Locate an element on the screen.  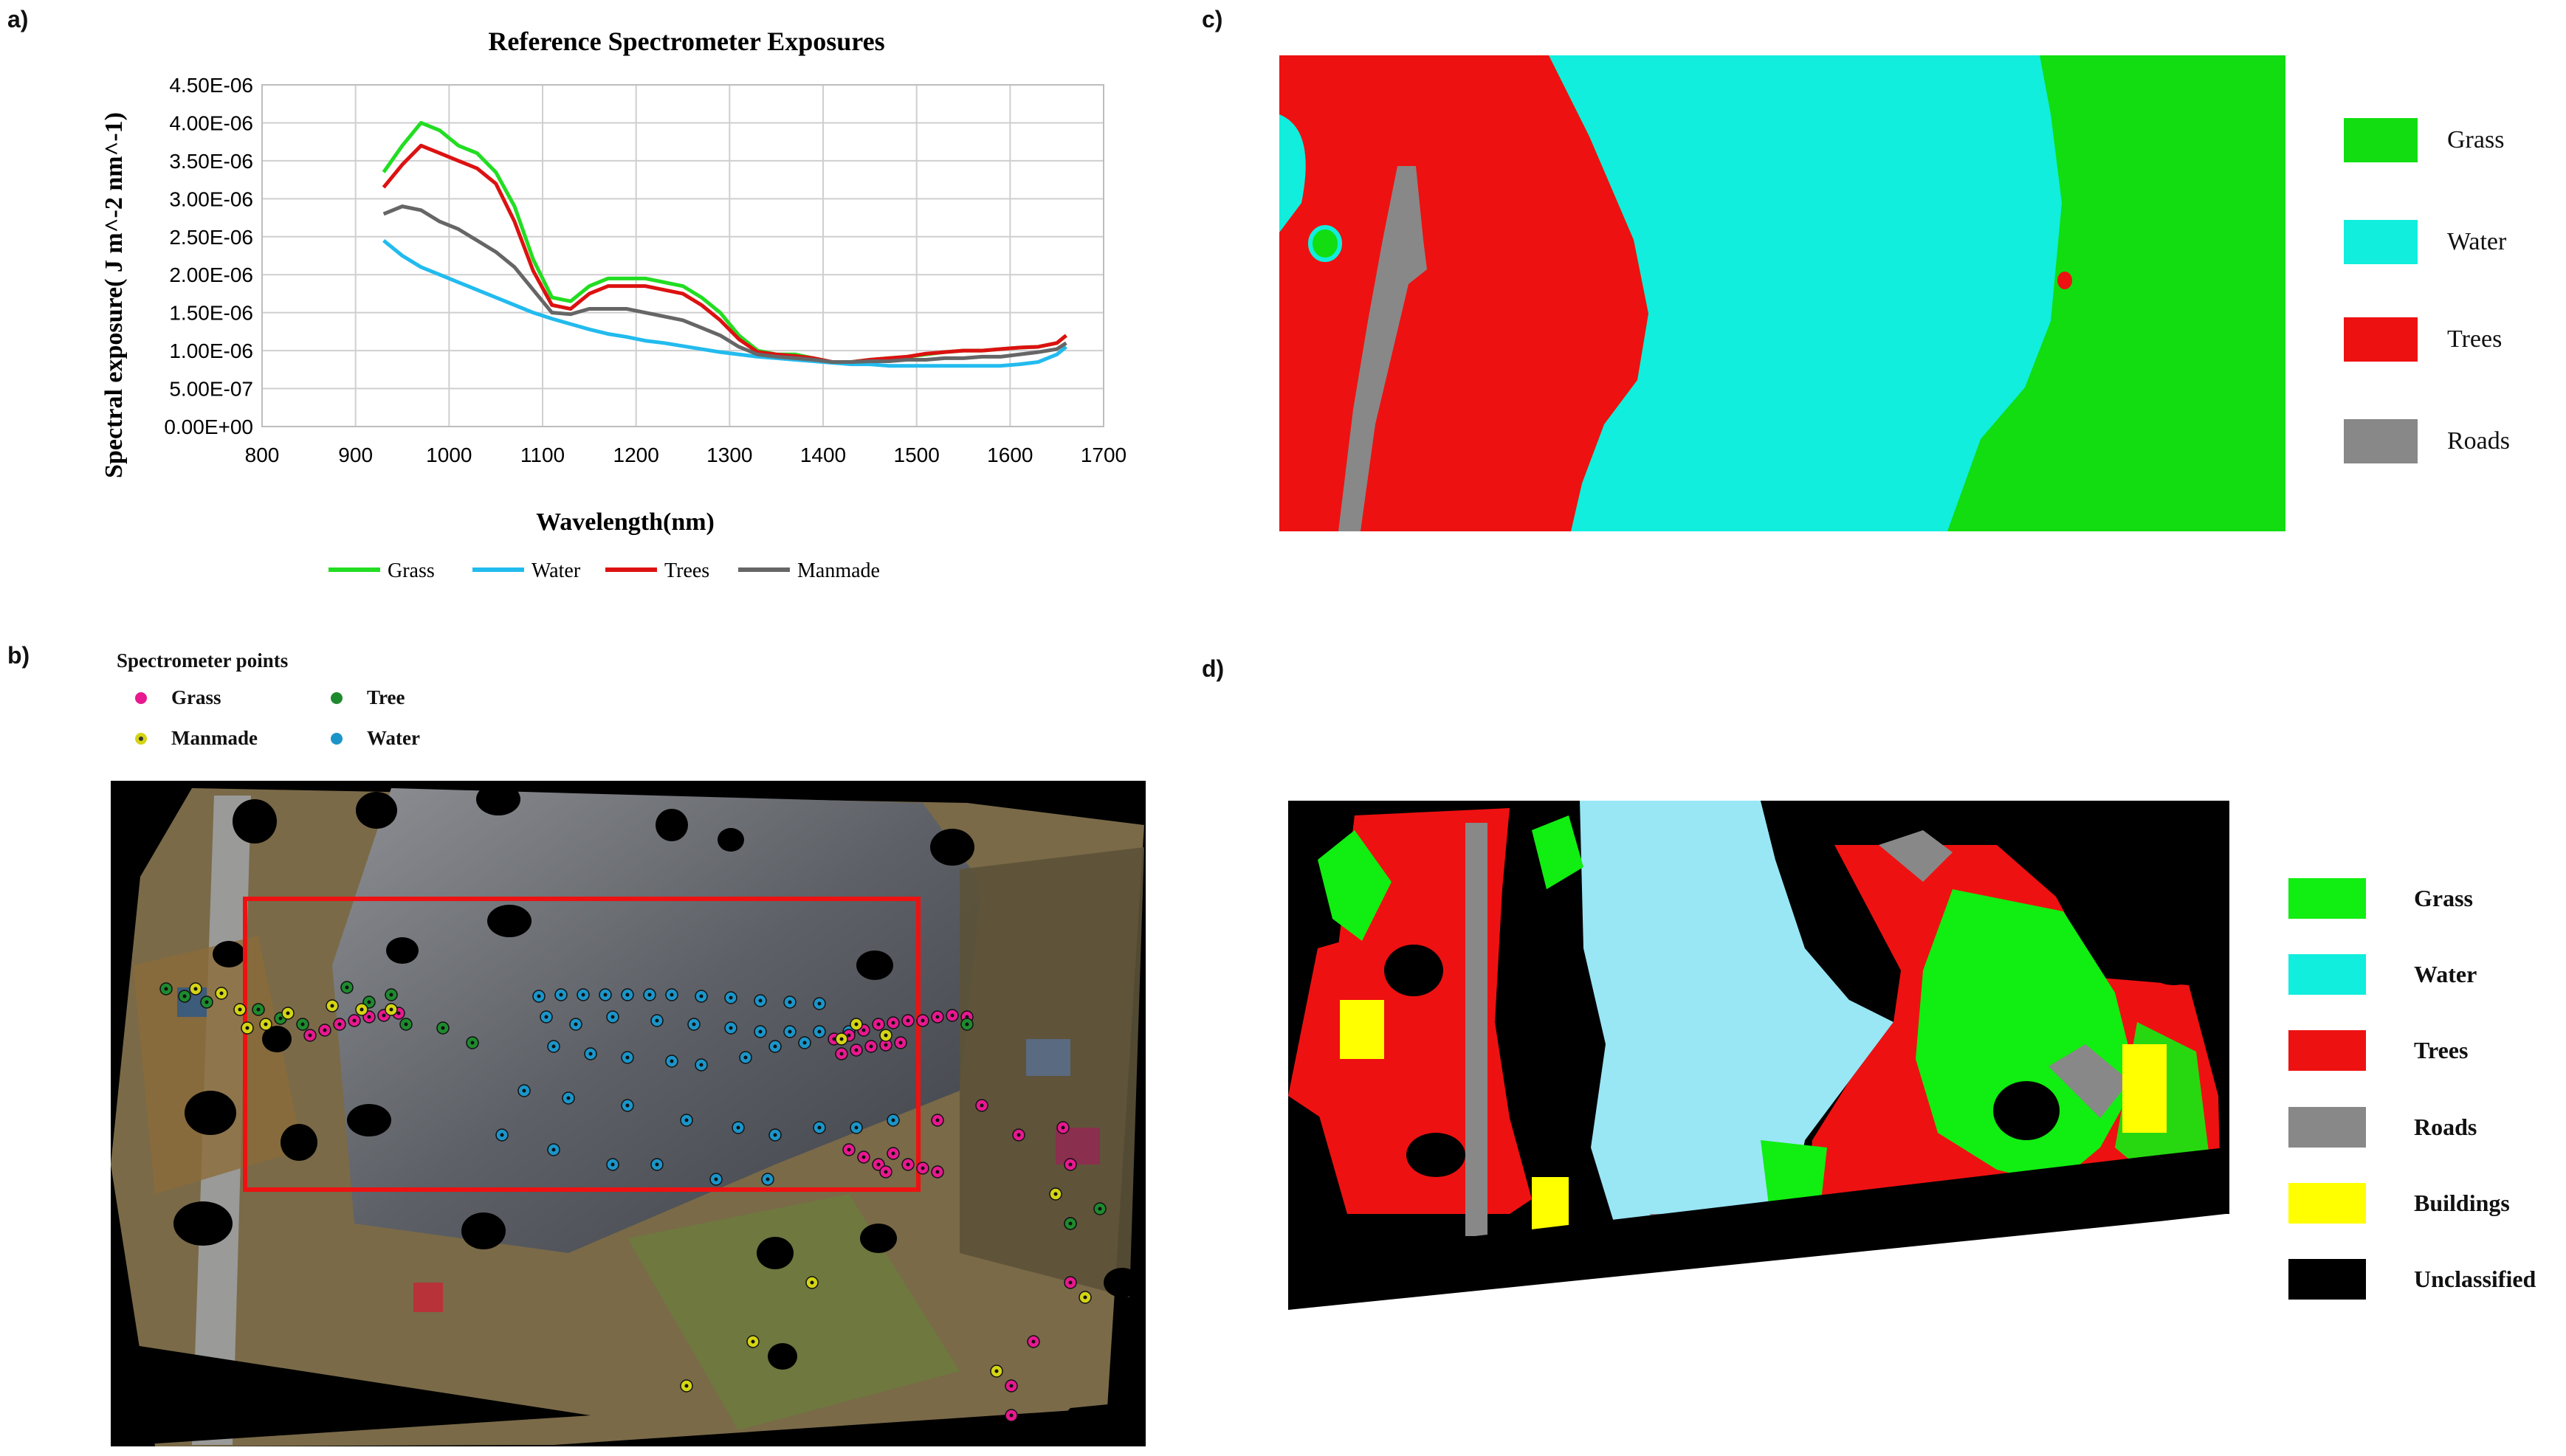
legend-entry-manmade: Manmade is located at coordinates (809, 570).